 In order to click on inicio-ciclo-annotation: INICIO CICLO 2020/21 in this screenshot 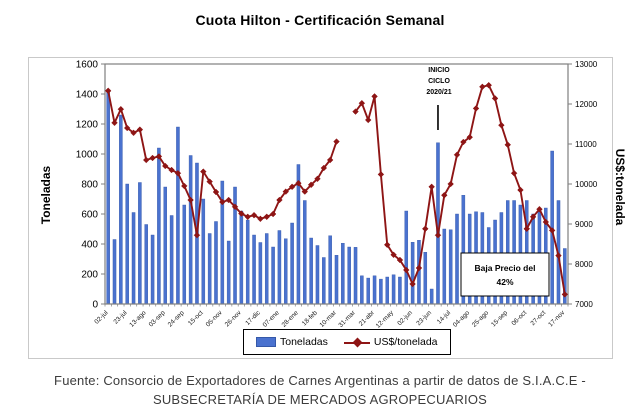, I will do `click(439, 81)`.